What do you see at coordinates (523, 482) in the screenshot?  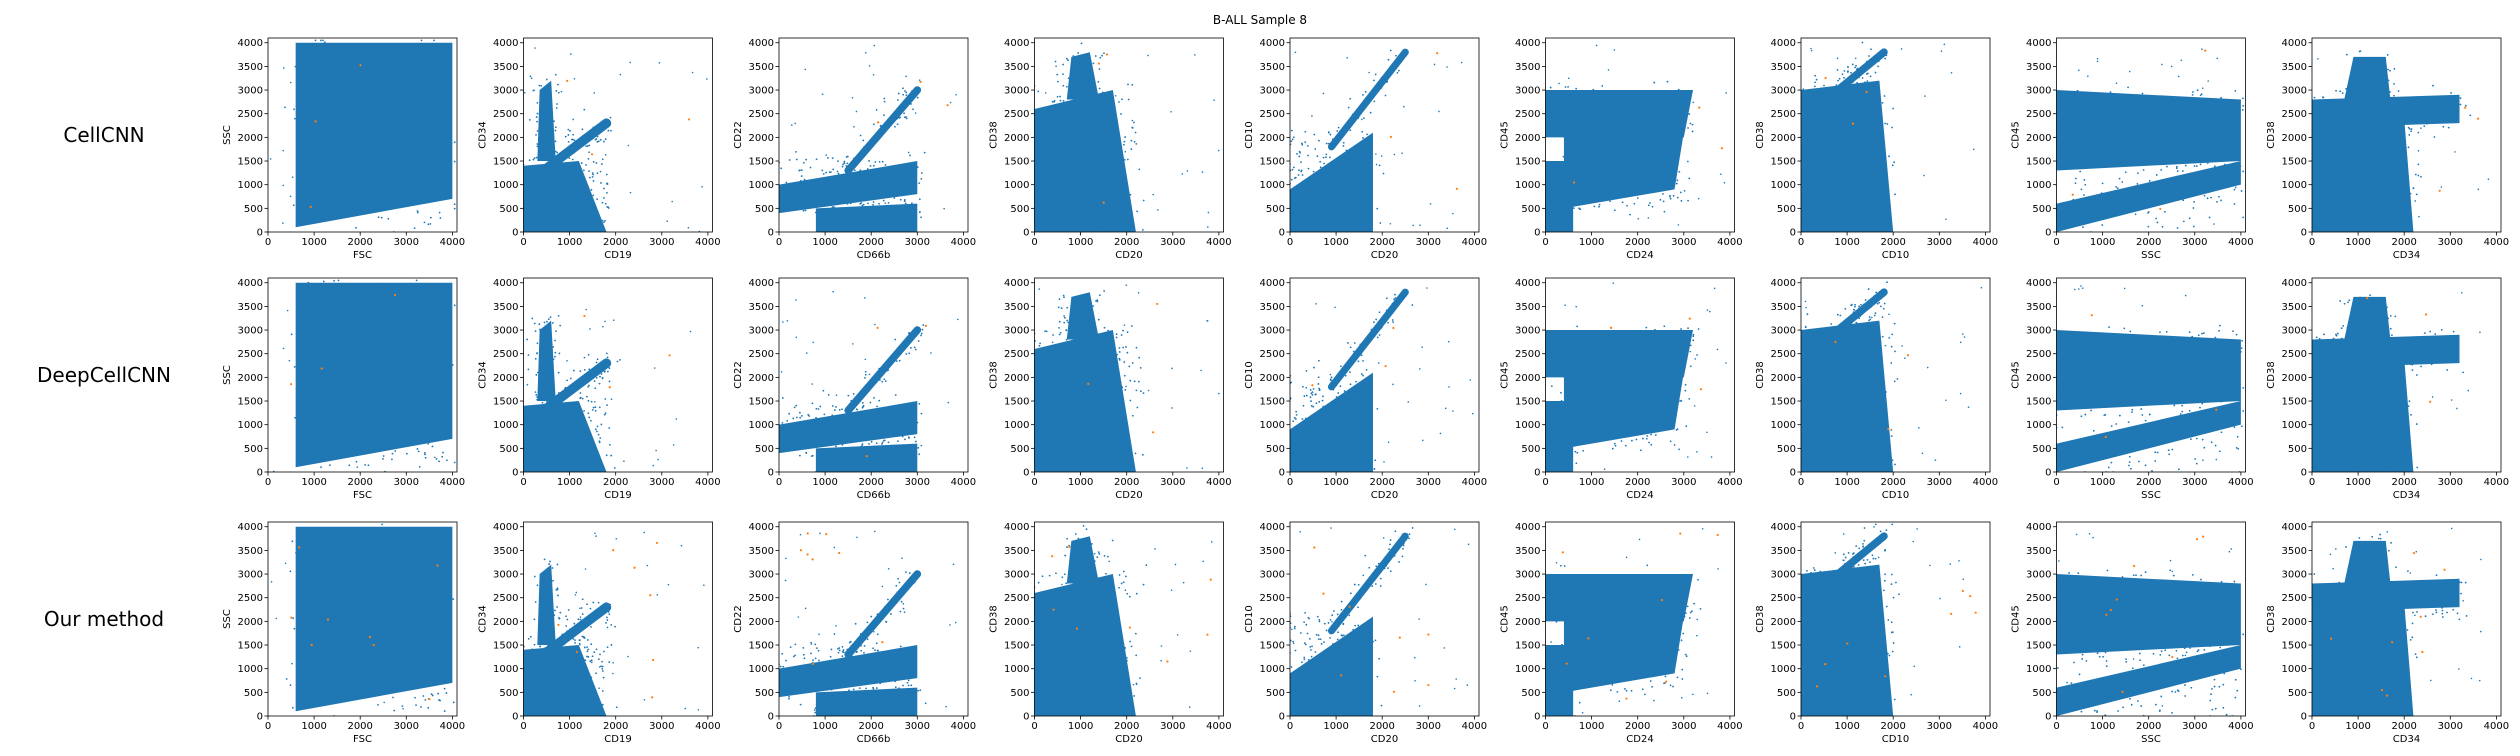 I see `x-tick-label: 0` at bounding box center [523, 482].